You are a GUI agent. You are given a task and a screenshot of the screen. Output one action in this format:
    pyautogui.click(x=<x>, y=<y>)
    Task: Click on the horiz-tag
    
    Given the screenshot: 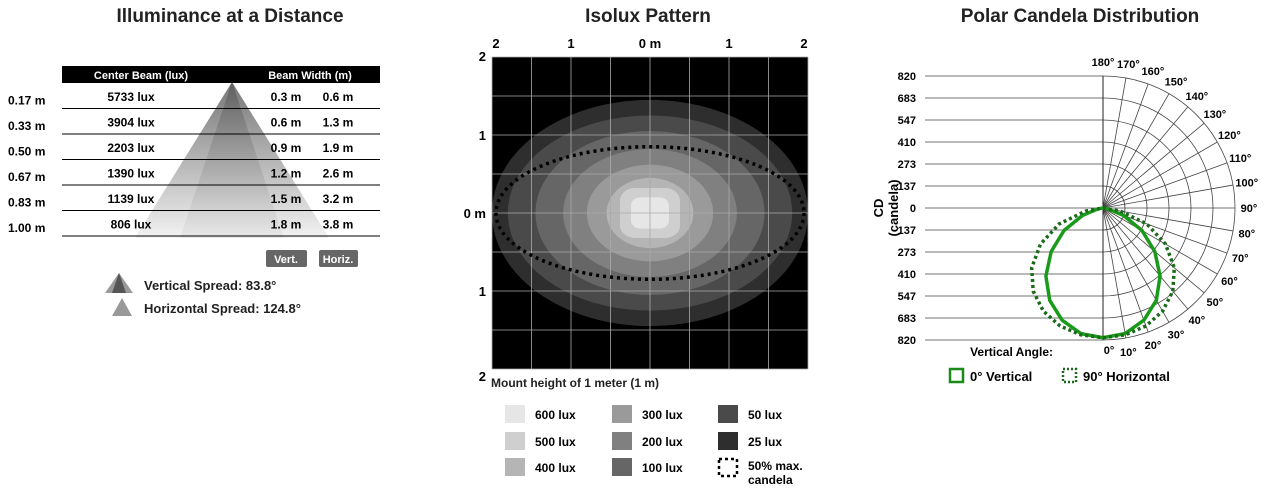 What is the action you would take?
    pyautogui.click(x=338, y=258)
    